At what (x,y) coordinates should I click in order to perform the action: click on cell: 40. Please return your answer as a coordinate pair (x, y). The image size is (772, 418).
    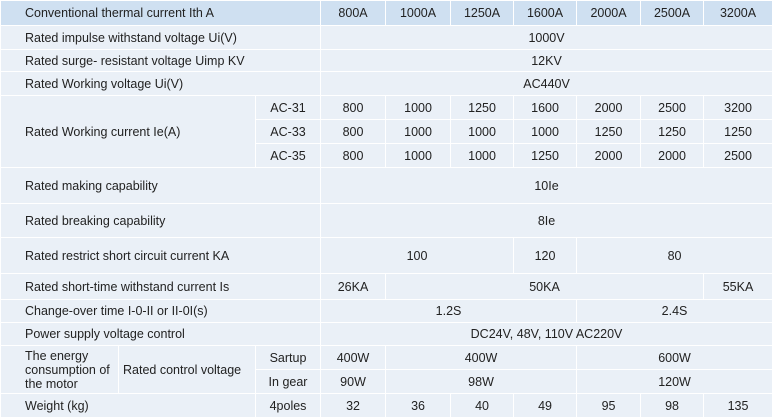
    Looking at the image, I should click on (482, 405).